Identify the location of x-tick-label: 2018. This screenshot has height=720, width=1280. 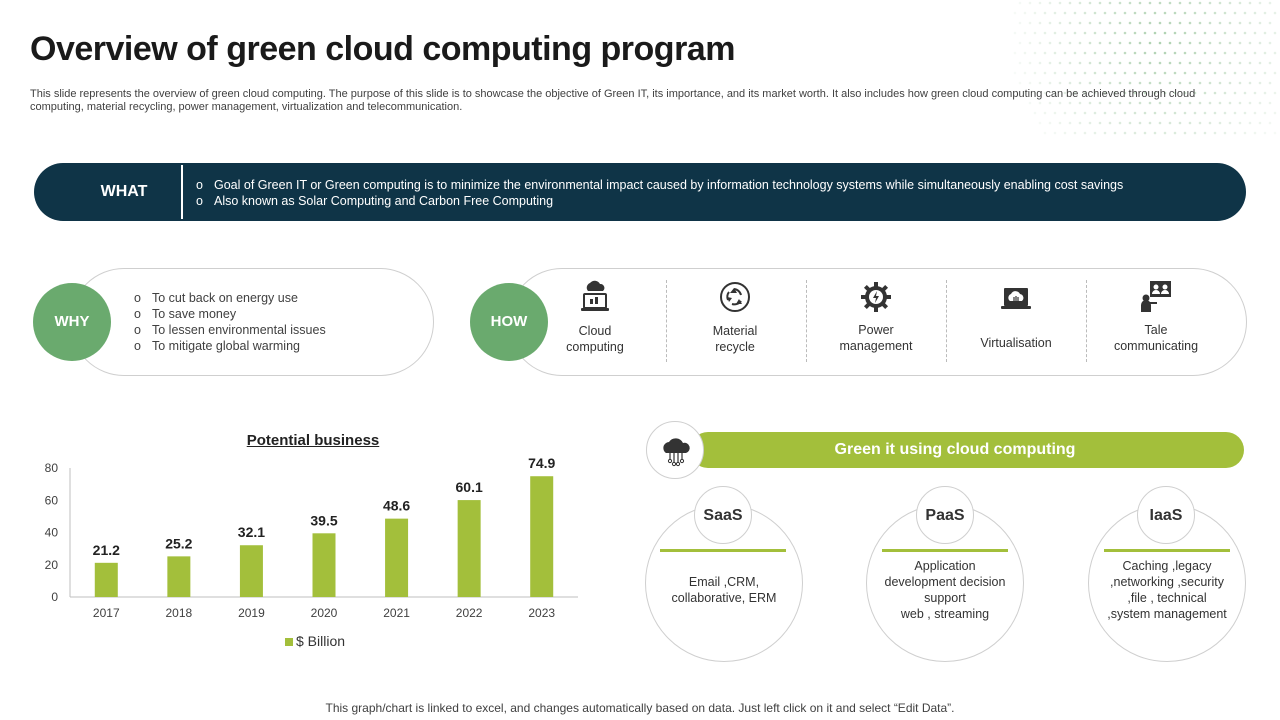
(179, 613).